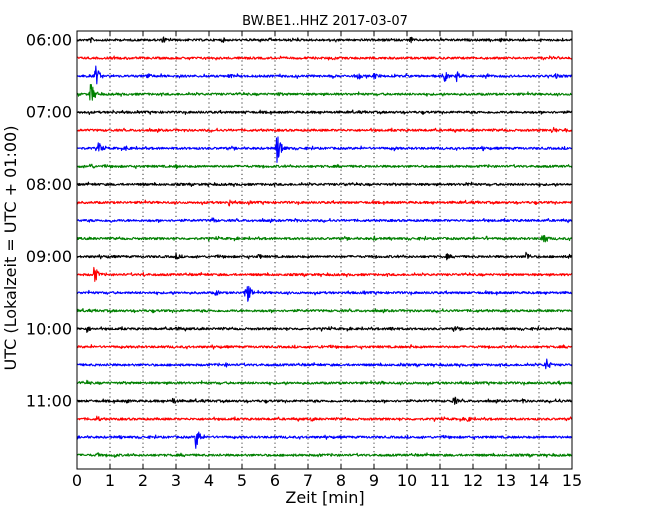 The image size is (650, 520). What do you see at coordinates (407, 480) in the screenshot?
I see `x-tick-label: 10` at bounding box center [407, 480].